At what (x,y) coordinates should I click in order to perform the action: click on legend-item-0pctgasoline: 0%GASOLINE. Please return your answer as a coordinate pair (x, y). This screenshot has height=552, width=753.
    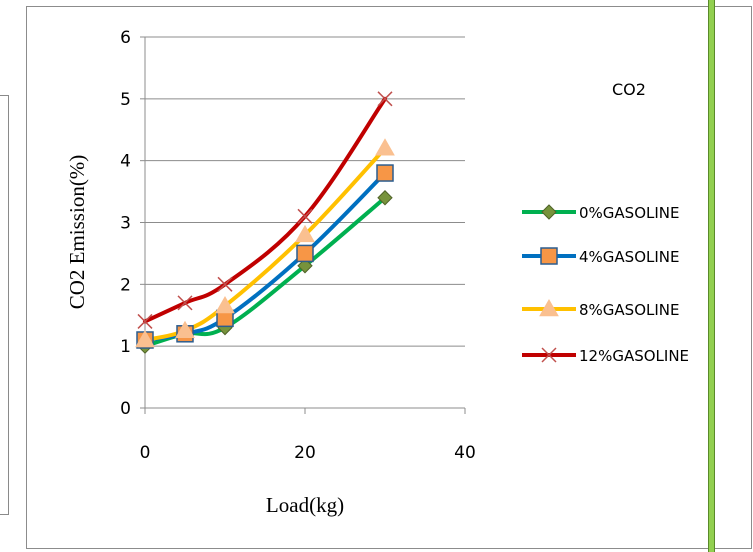
    Looking at the image, I should click on (601, 213).